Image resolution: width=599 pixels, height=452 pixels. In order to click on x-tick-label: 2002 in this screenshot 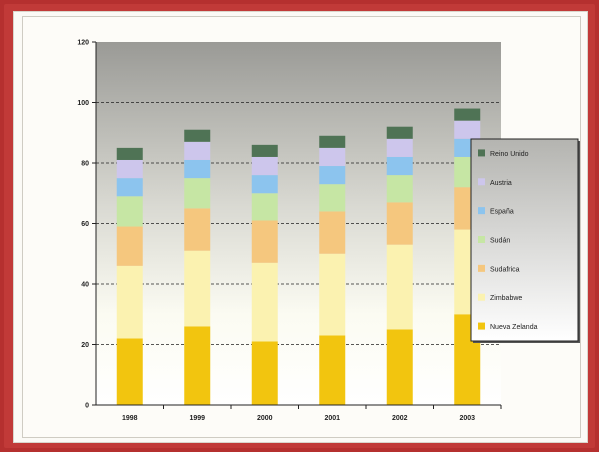, I will do `click(400, 418)`.